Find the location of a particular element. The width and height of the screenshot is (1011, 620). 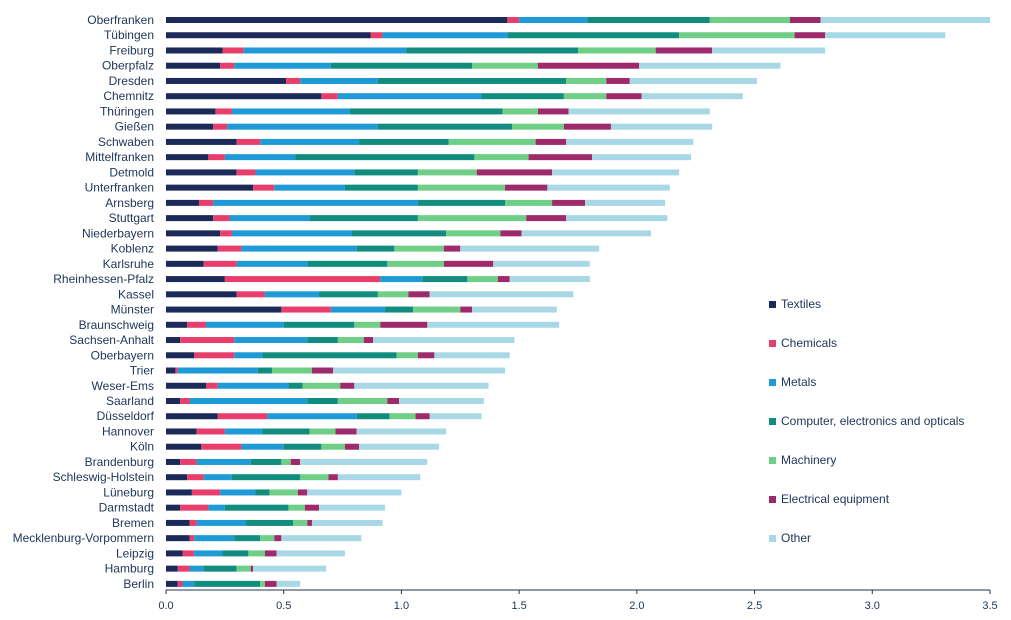

category-label: Dresden is located at coordinates (131, 81).